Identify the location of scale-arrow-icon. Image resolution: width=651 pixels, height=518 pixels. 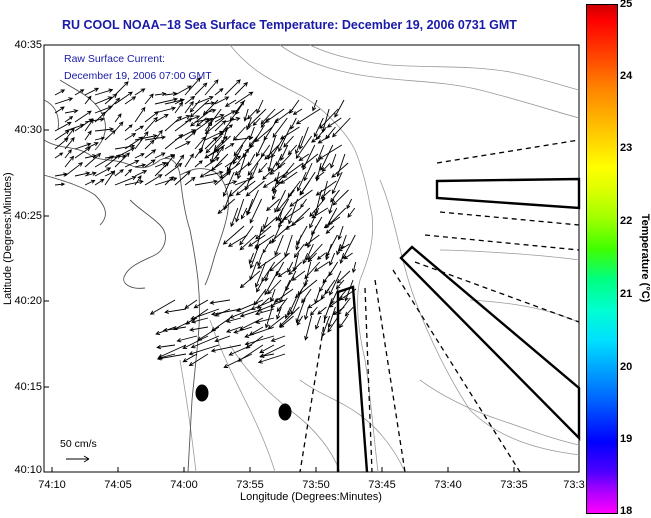
(78, 459).